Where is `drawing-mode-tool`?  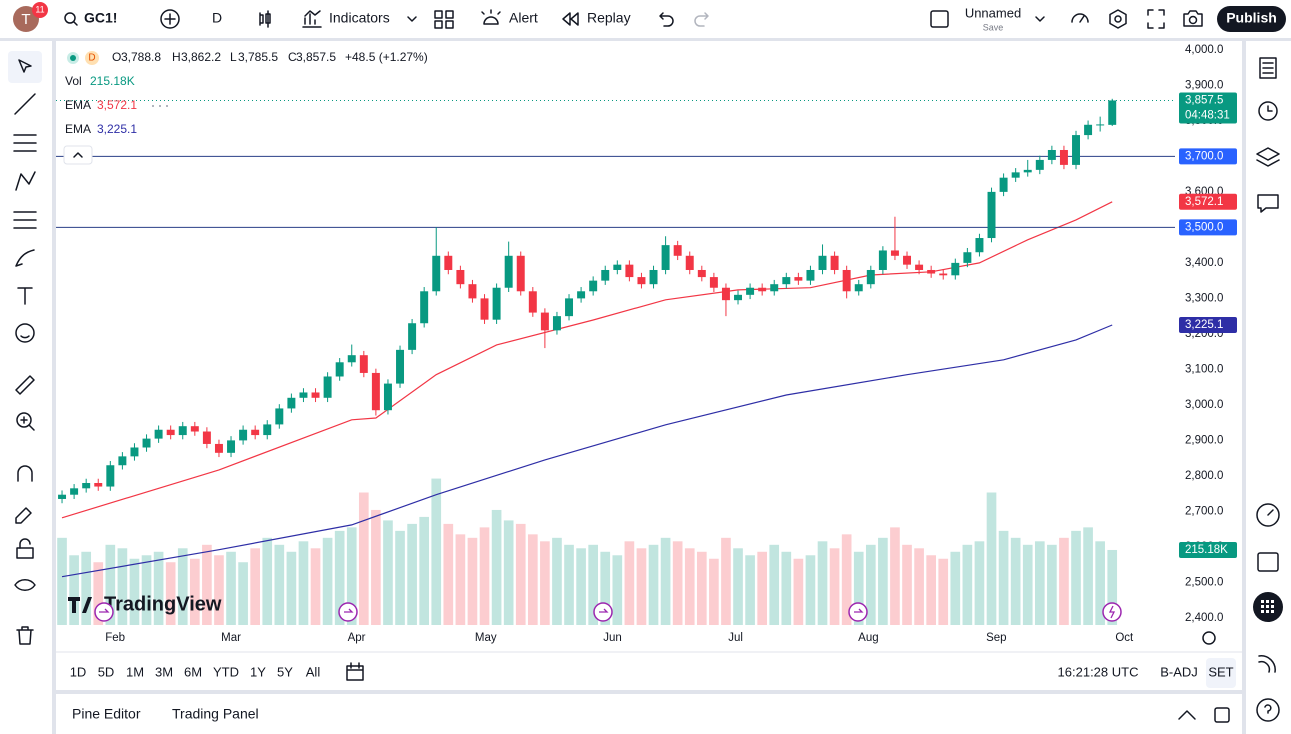 drawing-mode-tool is located at coordinates (23, 515).